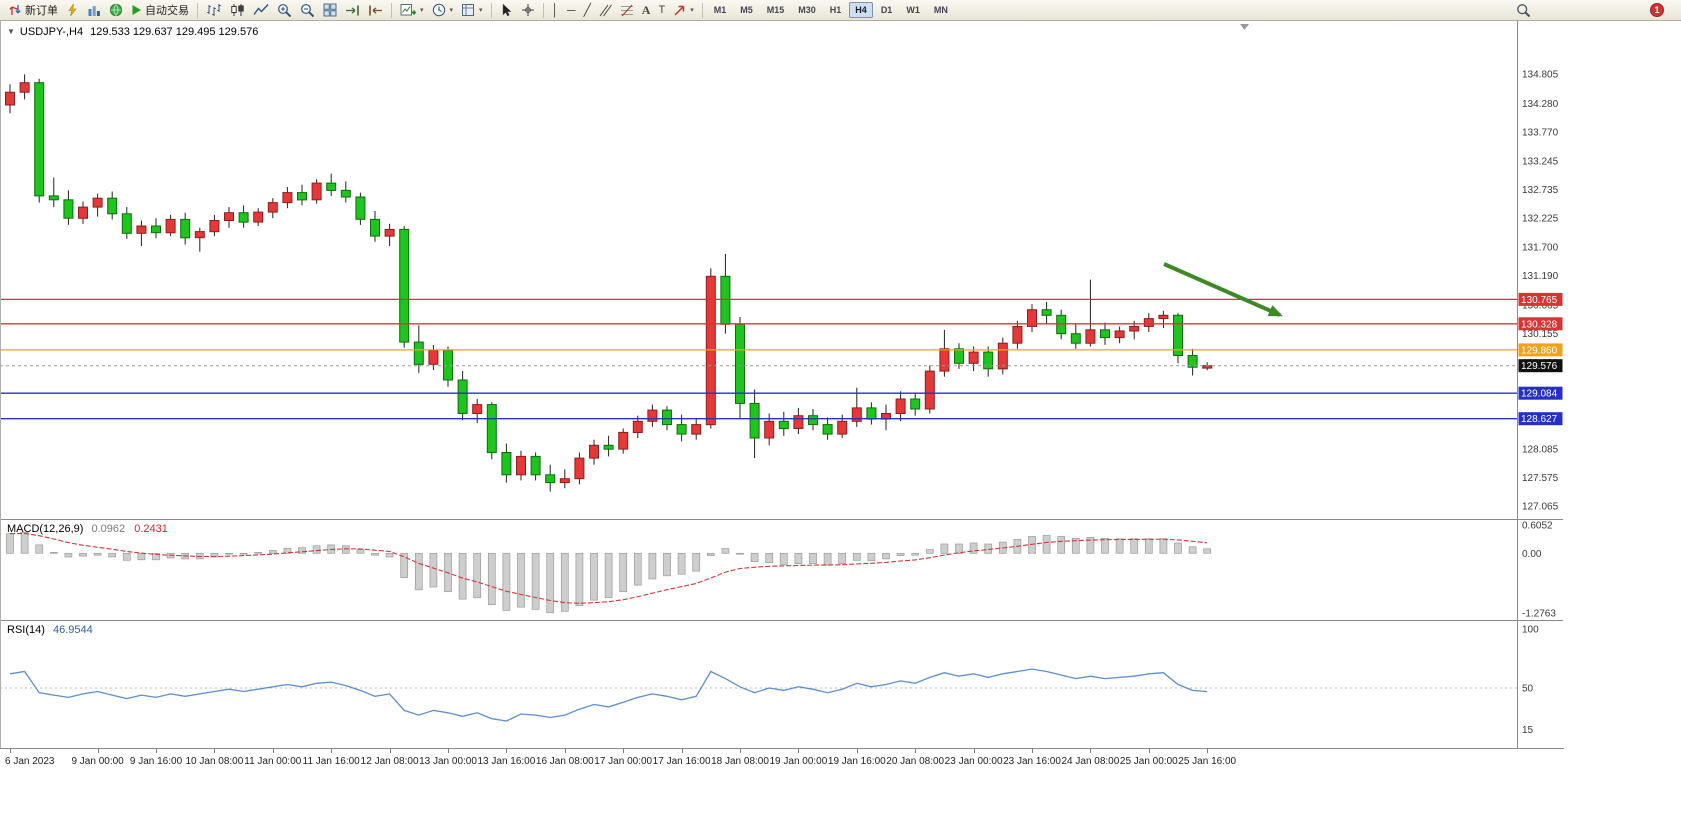 The height and width of the screenshot is (830, 1681). I want to click on new-chart-dropdown: ▾, so click(412, 10).